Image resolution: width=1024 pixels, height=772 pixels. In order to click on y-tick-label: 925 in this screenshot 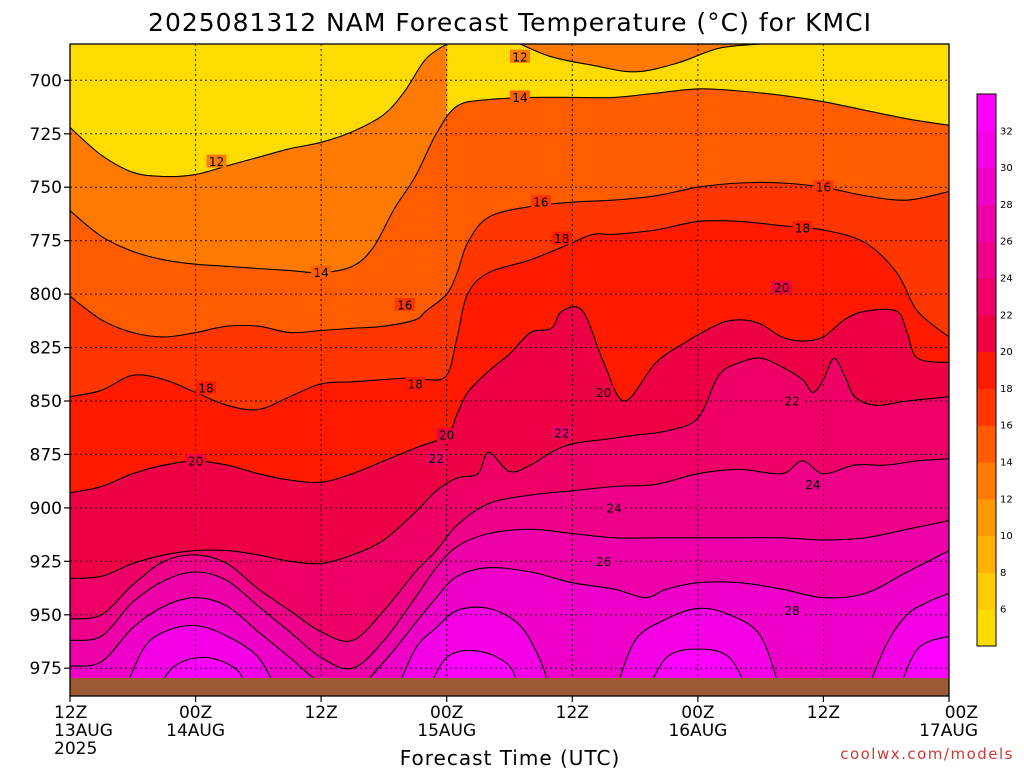, I will do `click(46, 562)`.